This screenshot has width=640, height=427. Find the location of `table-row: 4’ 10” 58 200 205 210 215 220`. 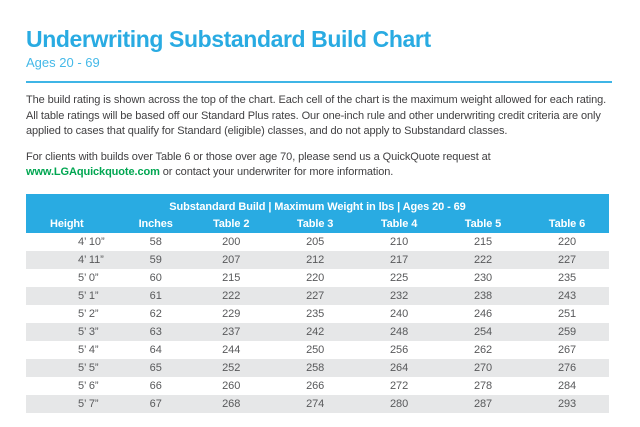

table-row: 4’ 10” 58 200 205 210 215 220 is located at coordinates (317, 242).